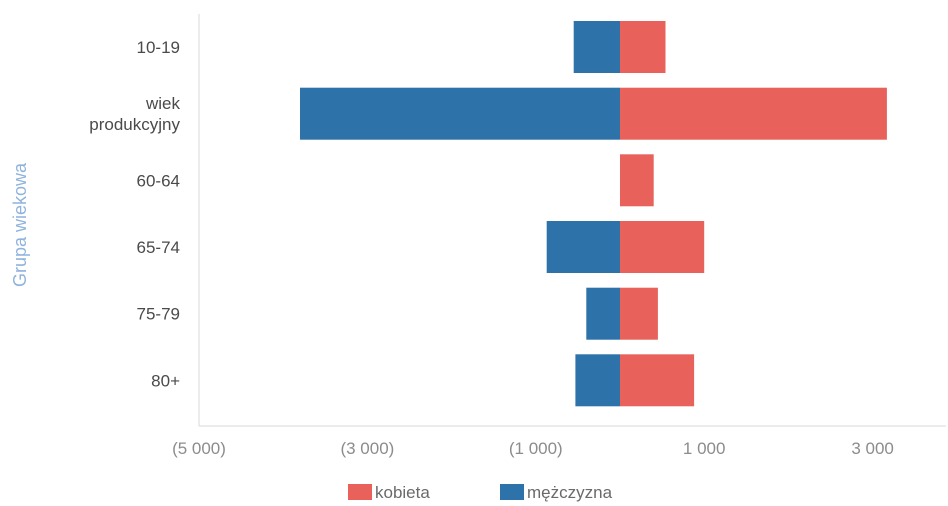 This screenshot has width=948, height=506. What do you see at coordinates (165, 380) in the screenshot?
I see `category-label: 80+` at bounding box center [165, 380].